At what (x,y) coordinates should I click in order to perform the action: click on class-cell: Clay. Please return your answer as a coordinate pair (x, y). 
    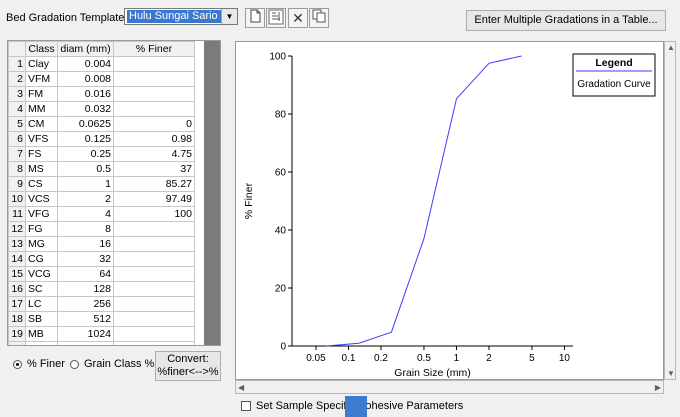
    Looking at the image, I should click on (41, 64).